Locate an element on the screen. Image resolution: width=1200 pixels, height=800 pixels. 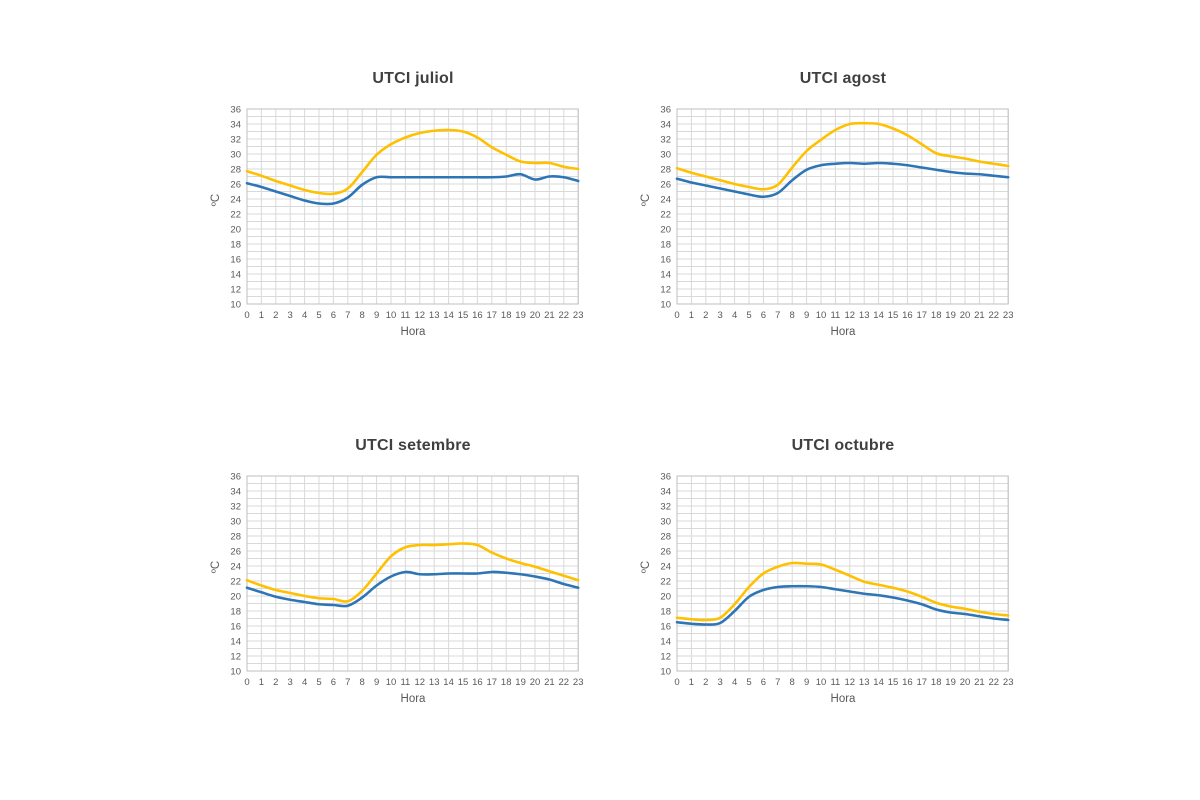
series-line-blue is located at coordinates (842, 605).